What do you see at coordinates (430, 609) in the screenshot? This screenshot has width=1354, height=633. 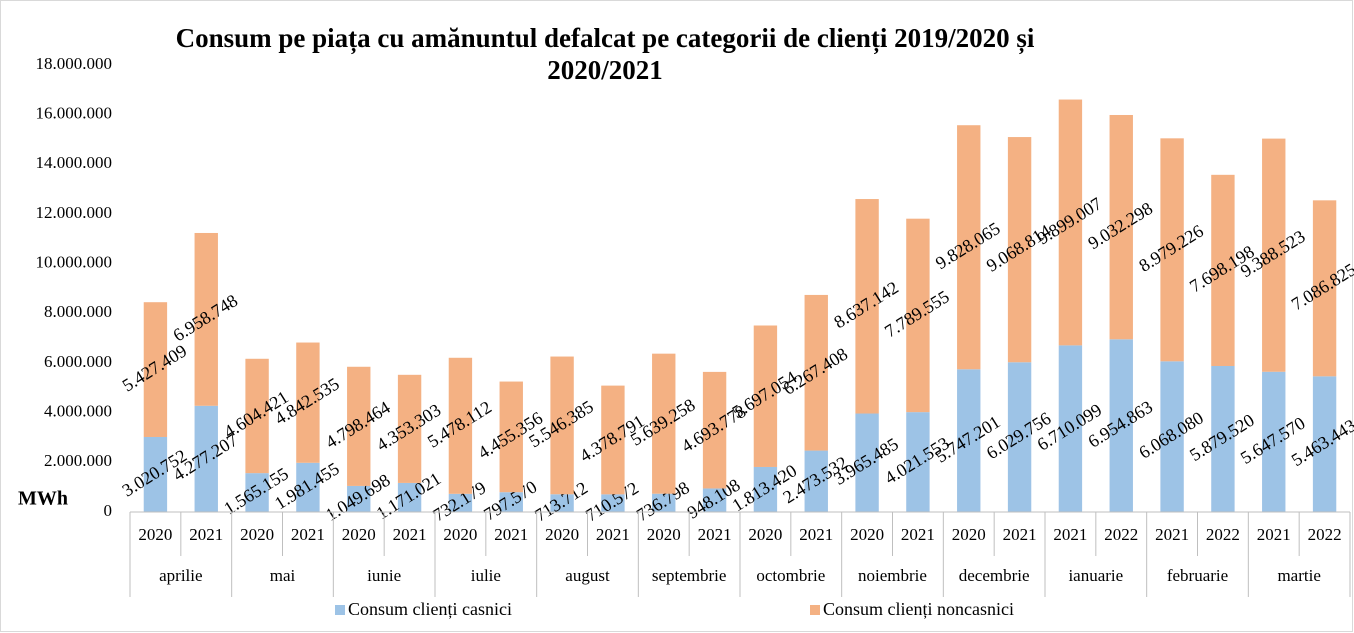 I see `legend-label: Consum clienți casnici` at bounding box center [430, 609].